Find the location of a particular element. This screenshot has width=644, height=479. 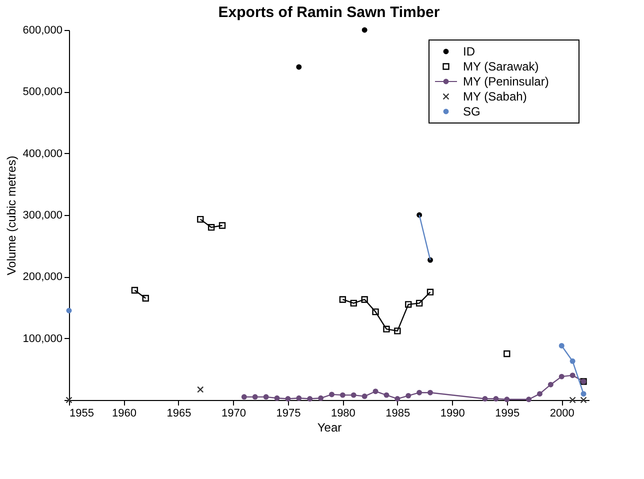

y-tick-label: 600,000 is located at coordinates (42, 30).